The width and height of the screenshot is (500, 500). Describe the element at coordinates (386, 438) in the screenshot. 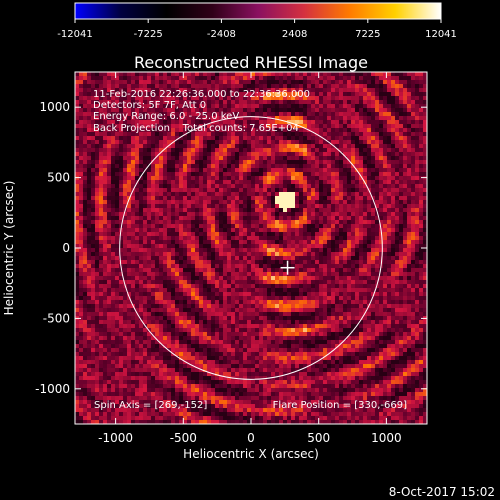

I see `x-tick-label: 1000` at that location.